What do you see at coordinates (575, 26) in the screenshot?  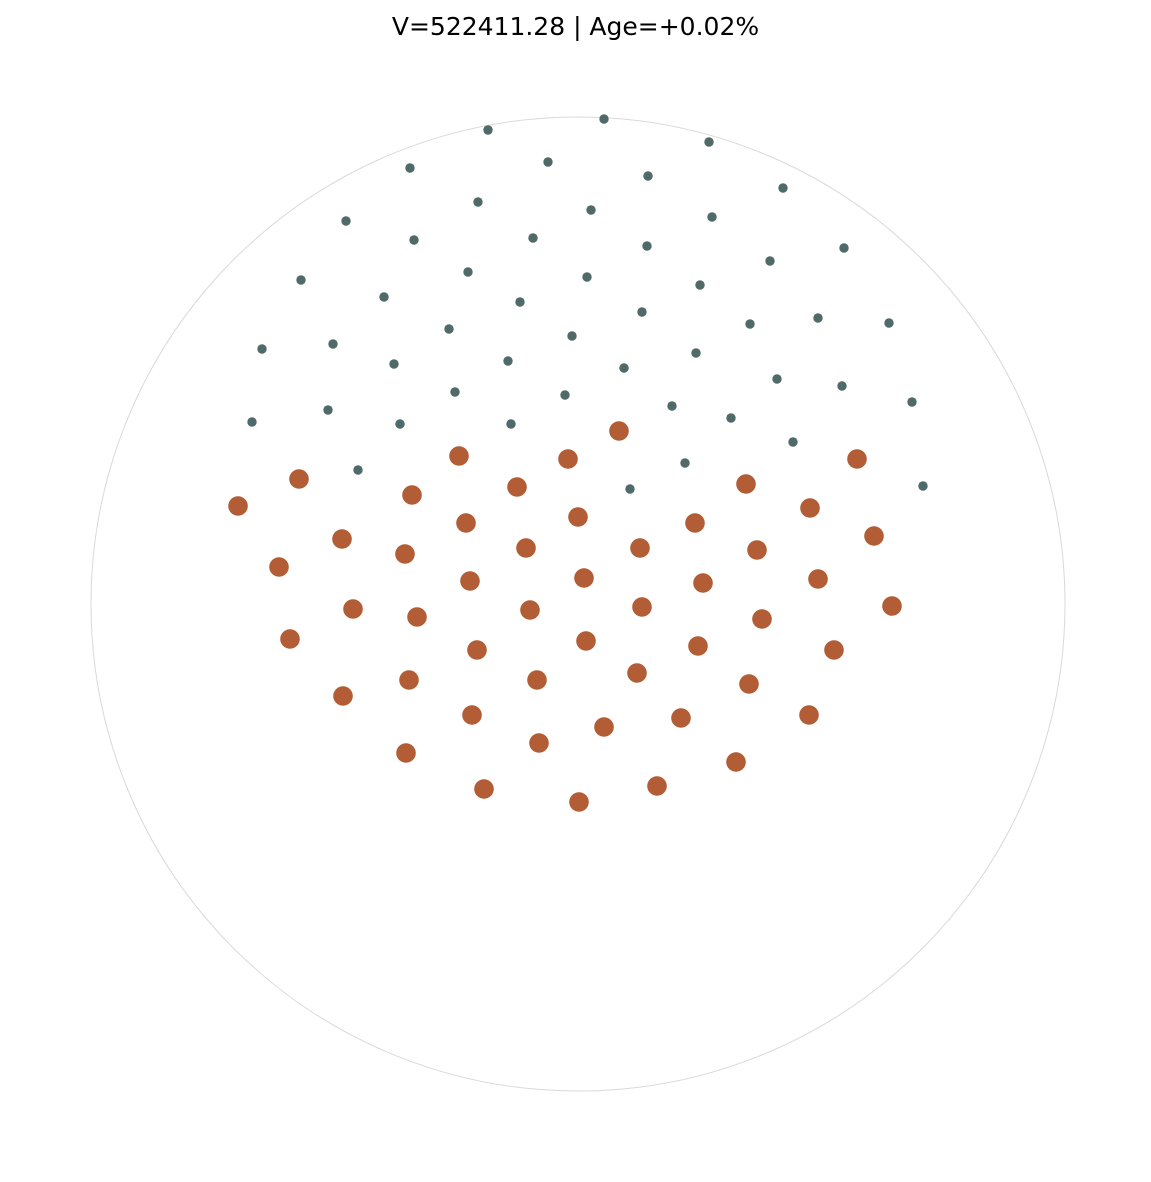 I see `figure-title: V=522411.28 | Age=+0.02%` at bounding box center [575, 26].